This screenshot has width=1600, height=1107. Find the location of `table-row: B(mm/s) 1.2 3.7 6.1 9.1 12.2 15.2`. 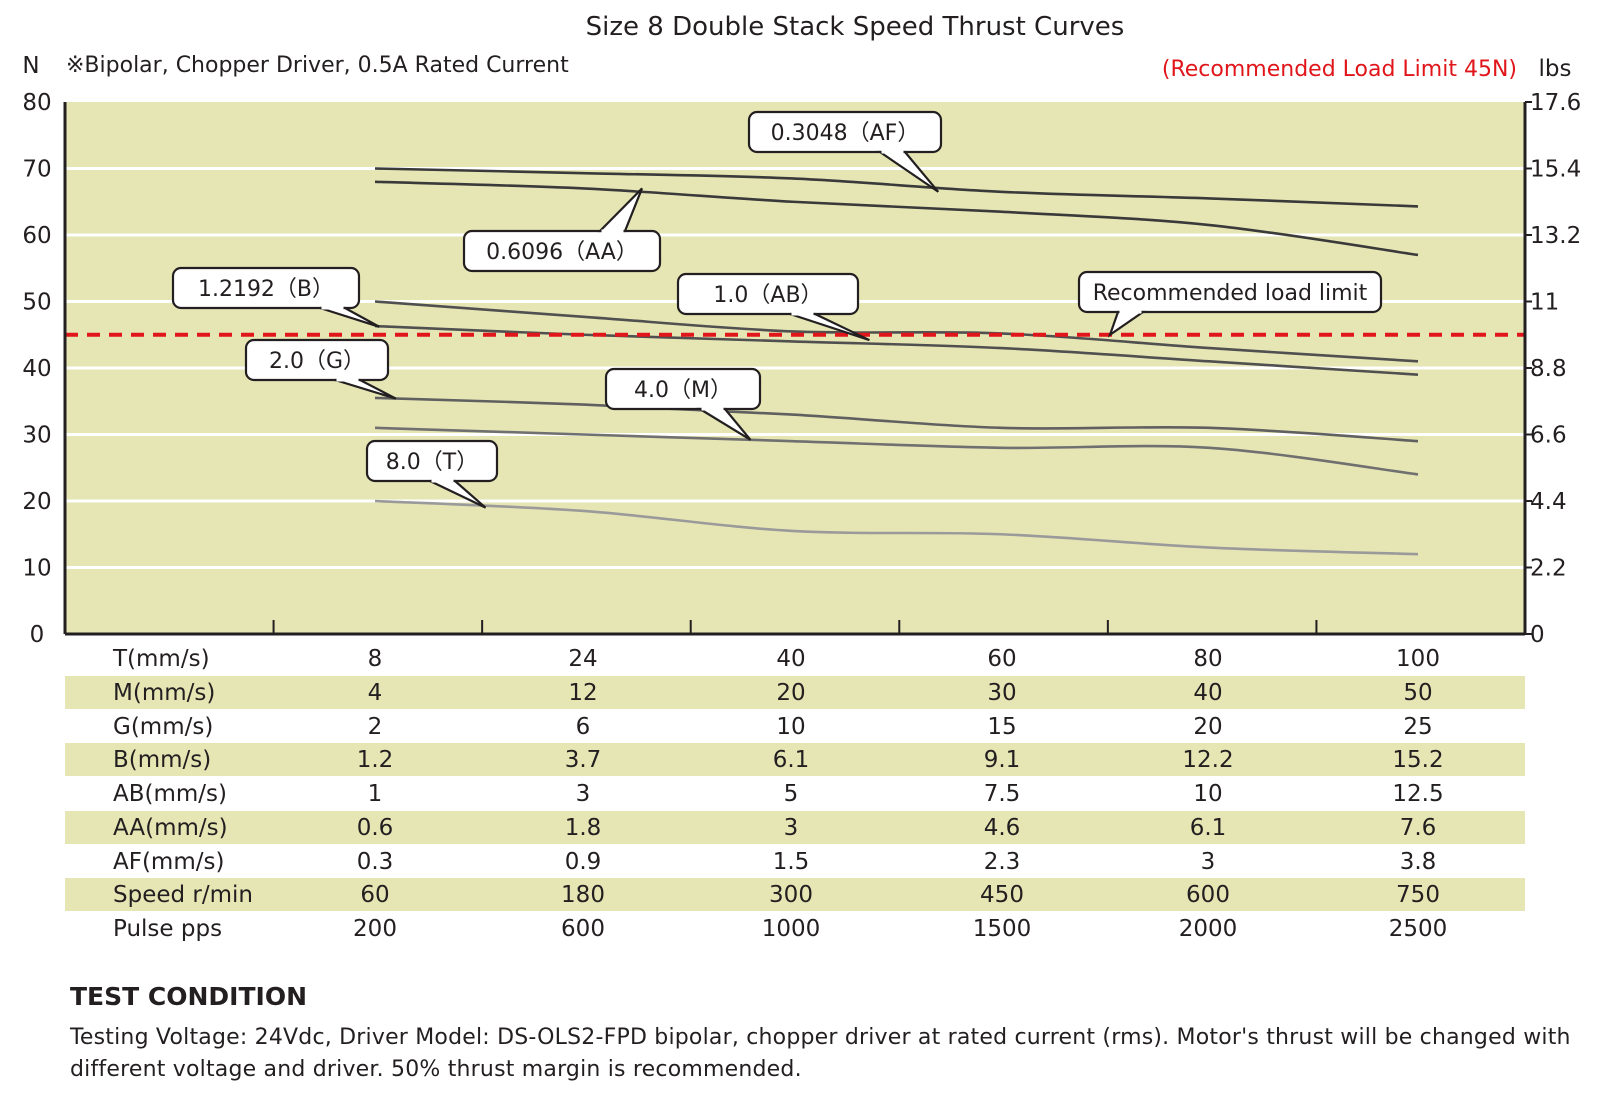

table-row: B(mm/s) 1.2 3.7 6.1 9.1 12.2 15.2 is located at coordinates (795, 760).